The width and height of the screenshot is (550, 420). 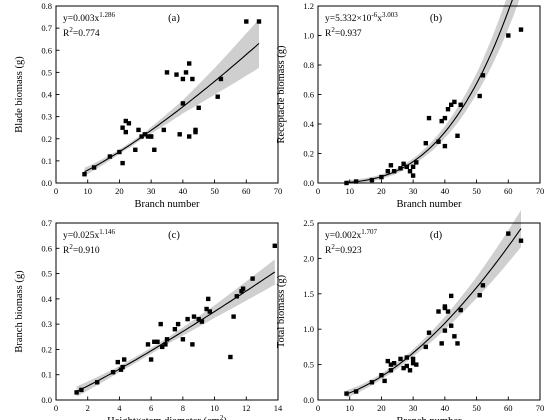 What do you see at coordinates (46, 299) in the screenshot?
I see `y-tick-label: 0.4` at bounding box center [46, 299].